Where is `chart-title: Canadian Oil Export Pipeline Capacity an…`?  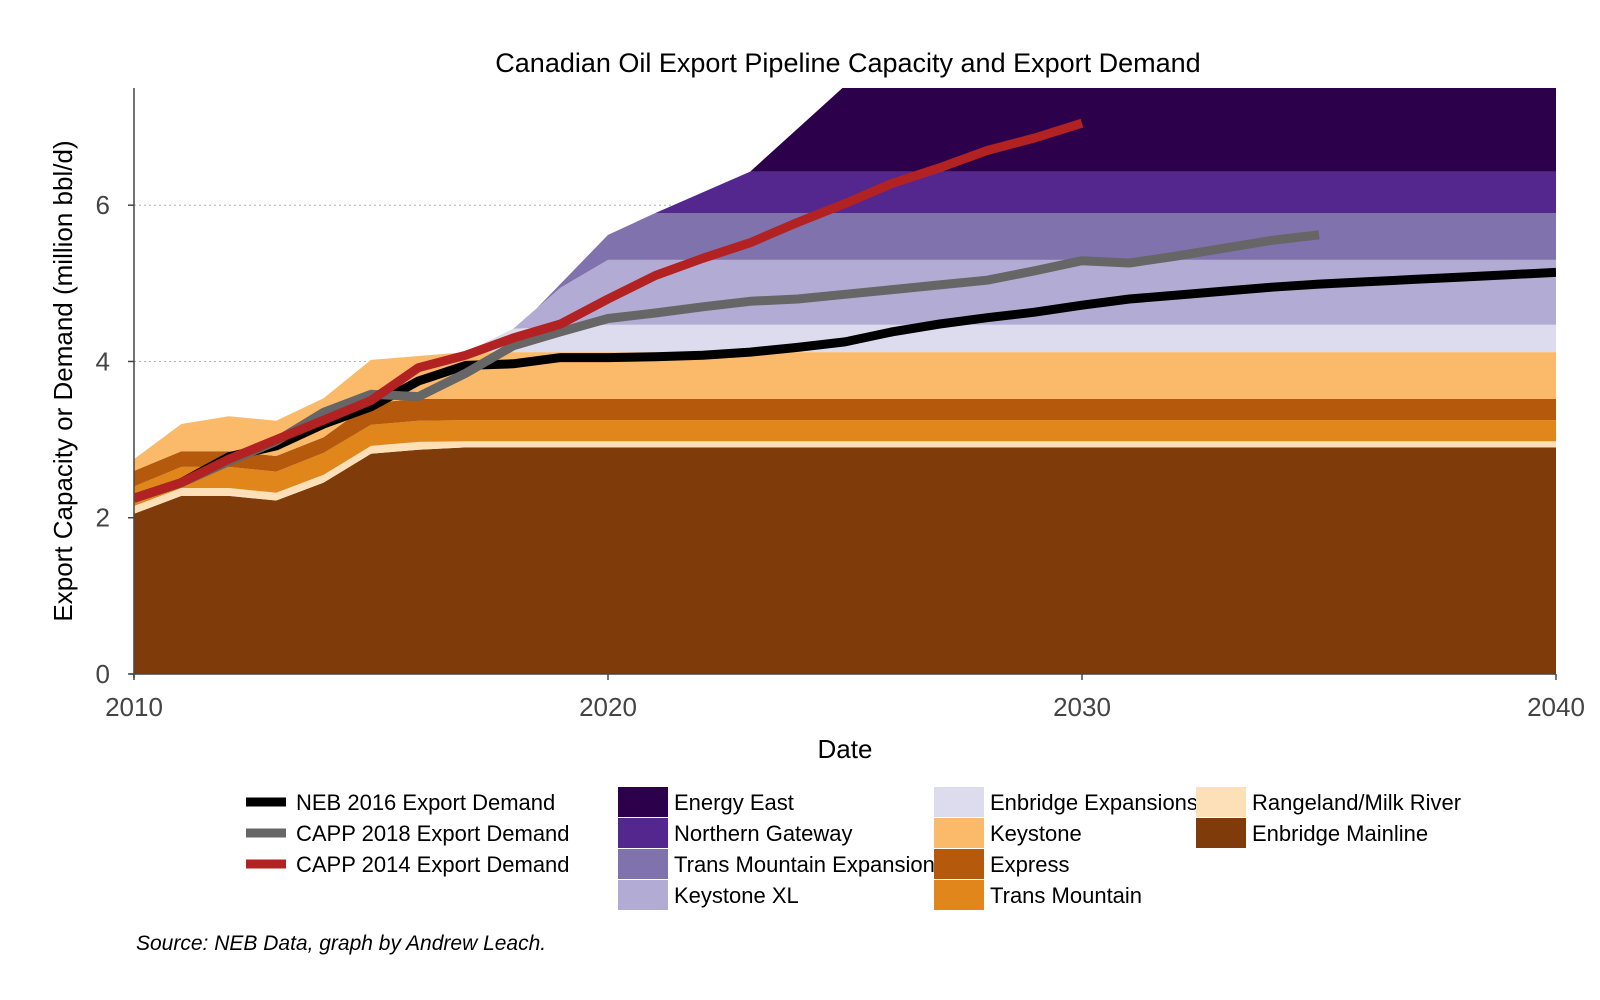 chart-title: Canadian Oil Export Pipeline Capacity an… is located at coordinates (847, 63).